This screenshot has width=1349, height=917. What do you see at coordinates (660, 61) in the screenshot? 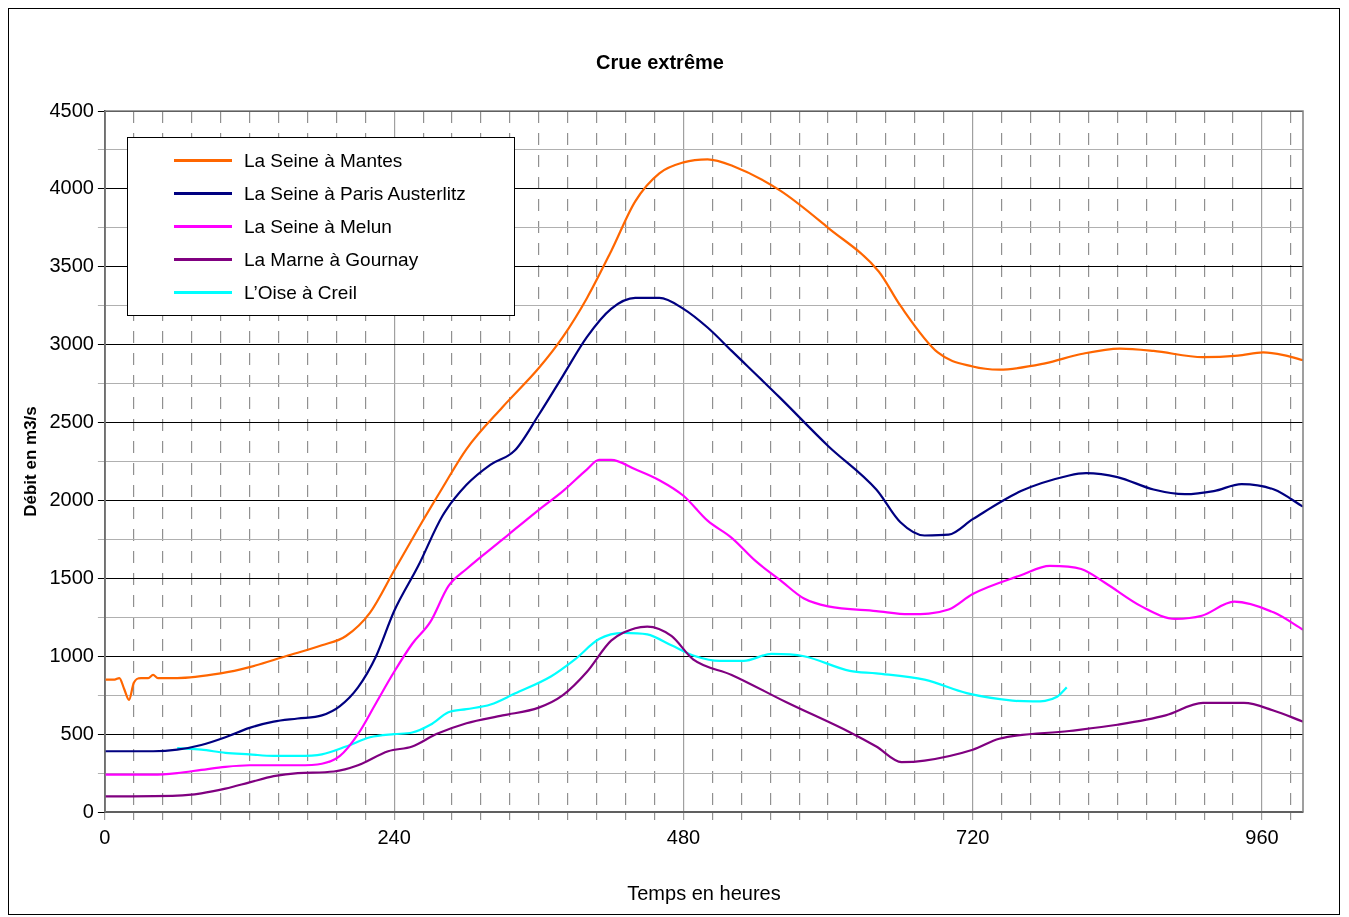
I see `chart-title: Crue extrême` at bounding box center [660, 61].